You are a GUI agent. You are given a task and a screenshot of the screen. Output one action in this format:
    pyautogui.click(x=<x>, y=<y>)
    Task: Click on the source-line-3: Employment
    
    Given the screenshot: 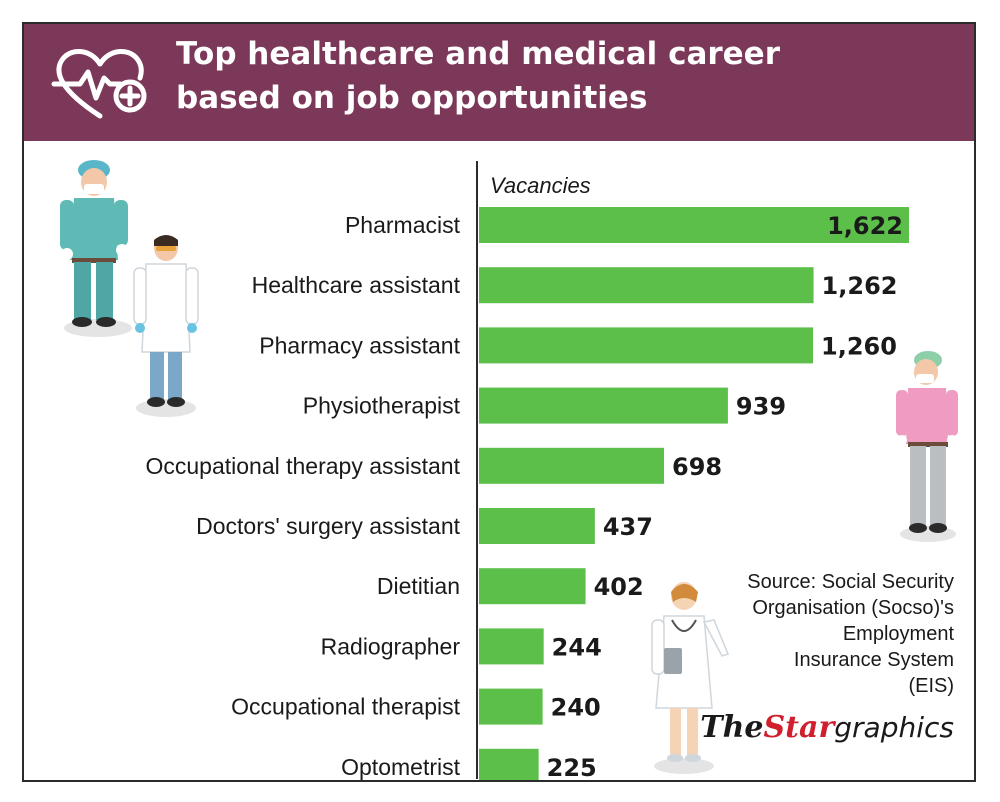 What is the action you would take?
    pyautogui.click(x=898, y=634)
    